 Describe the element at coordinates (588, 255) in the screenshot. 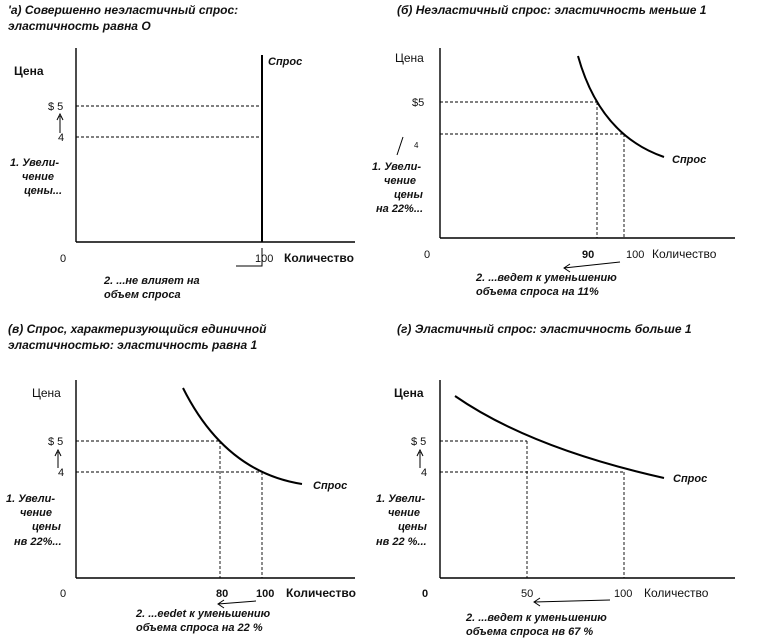

I see `panel-b-tick-90: 90` at that location.